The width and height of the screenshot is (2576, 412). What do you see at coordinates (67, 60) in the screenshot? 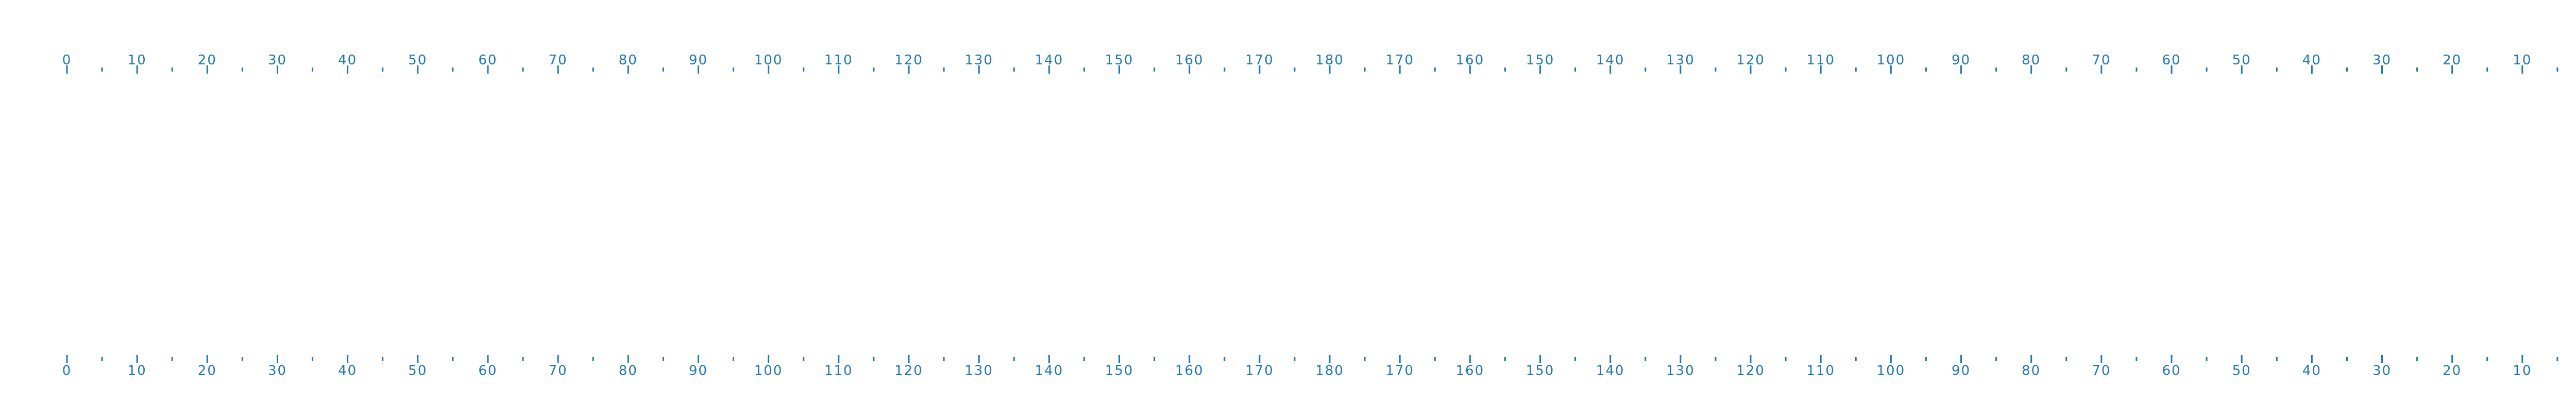
I see `top-tick-label: 0` at bounding box center [67, 60].